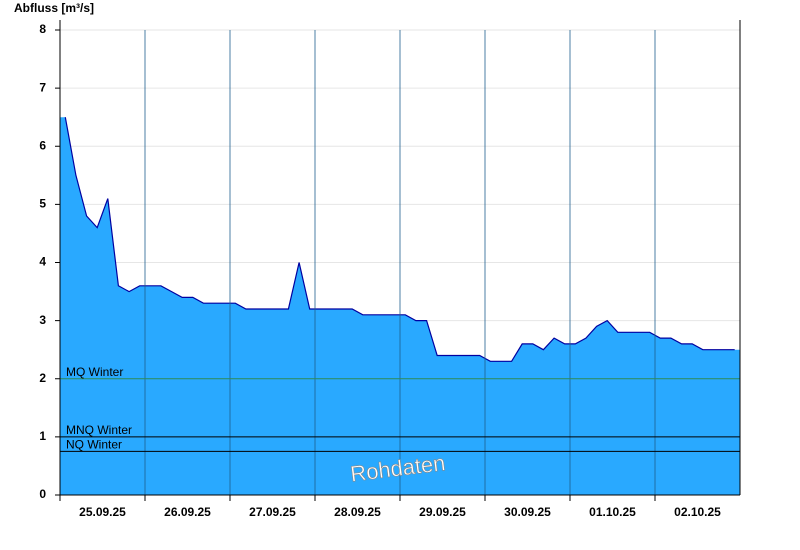 The height and width of the screenshot is (550, 800). Describe the element at coordinates (612, 512) in the screenshot. I see `x-tick-label: 01.10.25` at that location.